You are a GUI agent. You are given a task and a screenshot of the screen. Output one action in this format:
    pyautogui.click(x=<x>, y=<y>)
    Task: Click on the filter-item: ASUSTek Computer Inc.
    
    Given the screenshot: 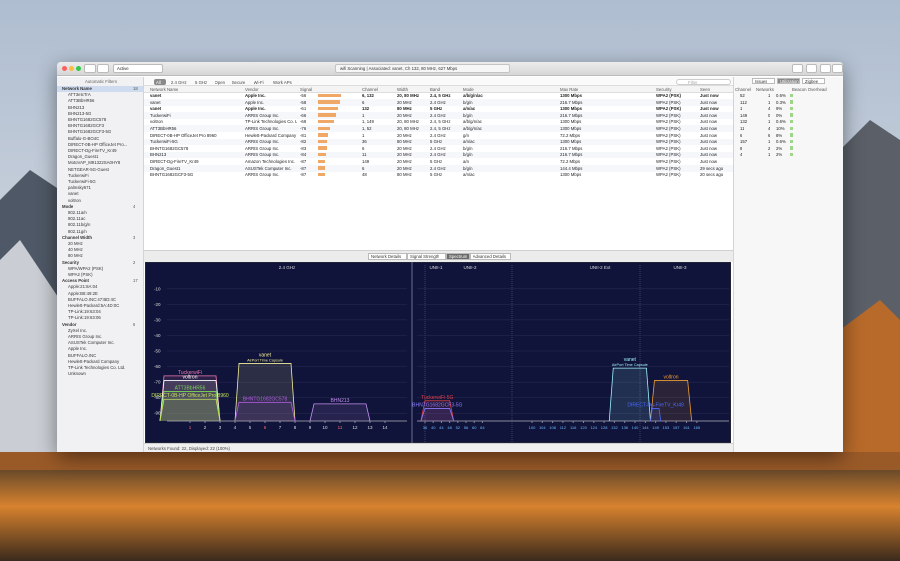 What is the action you would take?
    pyautogui.click(x=91, y=343)
    